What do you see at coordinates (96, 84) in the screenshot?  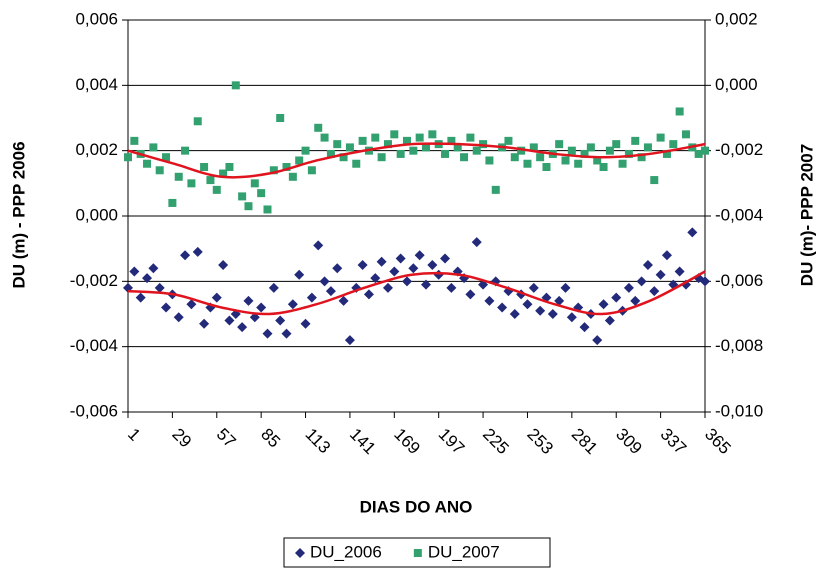 I see `y-tick-label: 0,004` at bounding box center [96, 84].